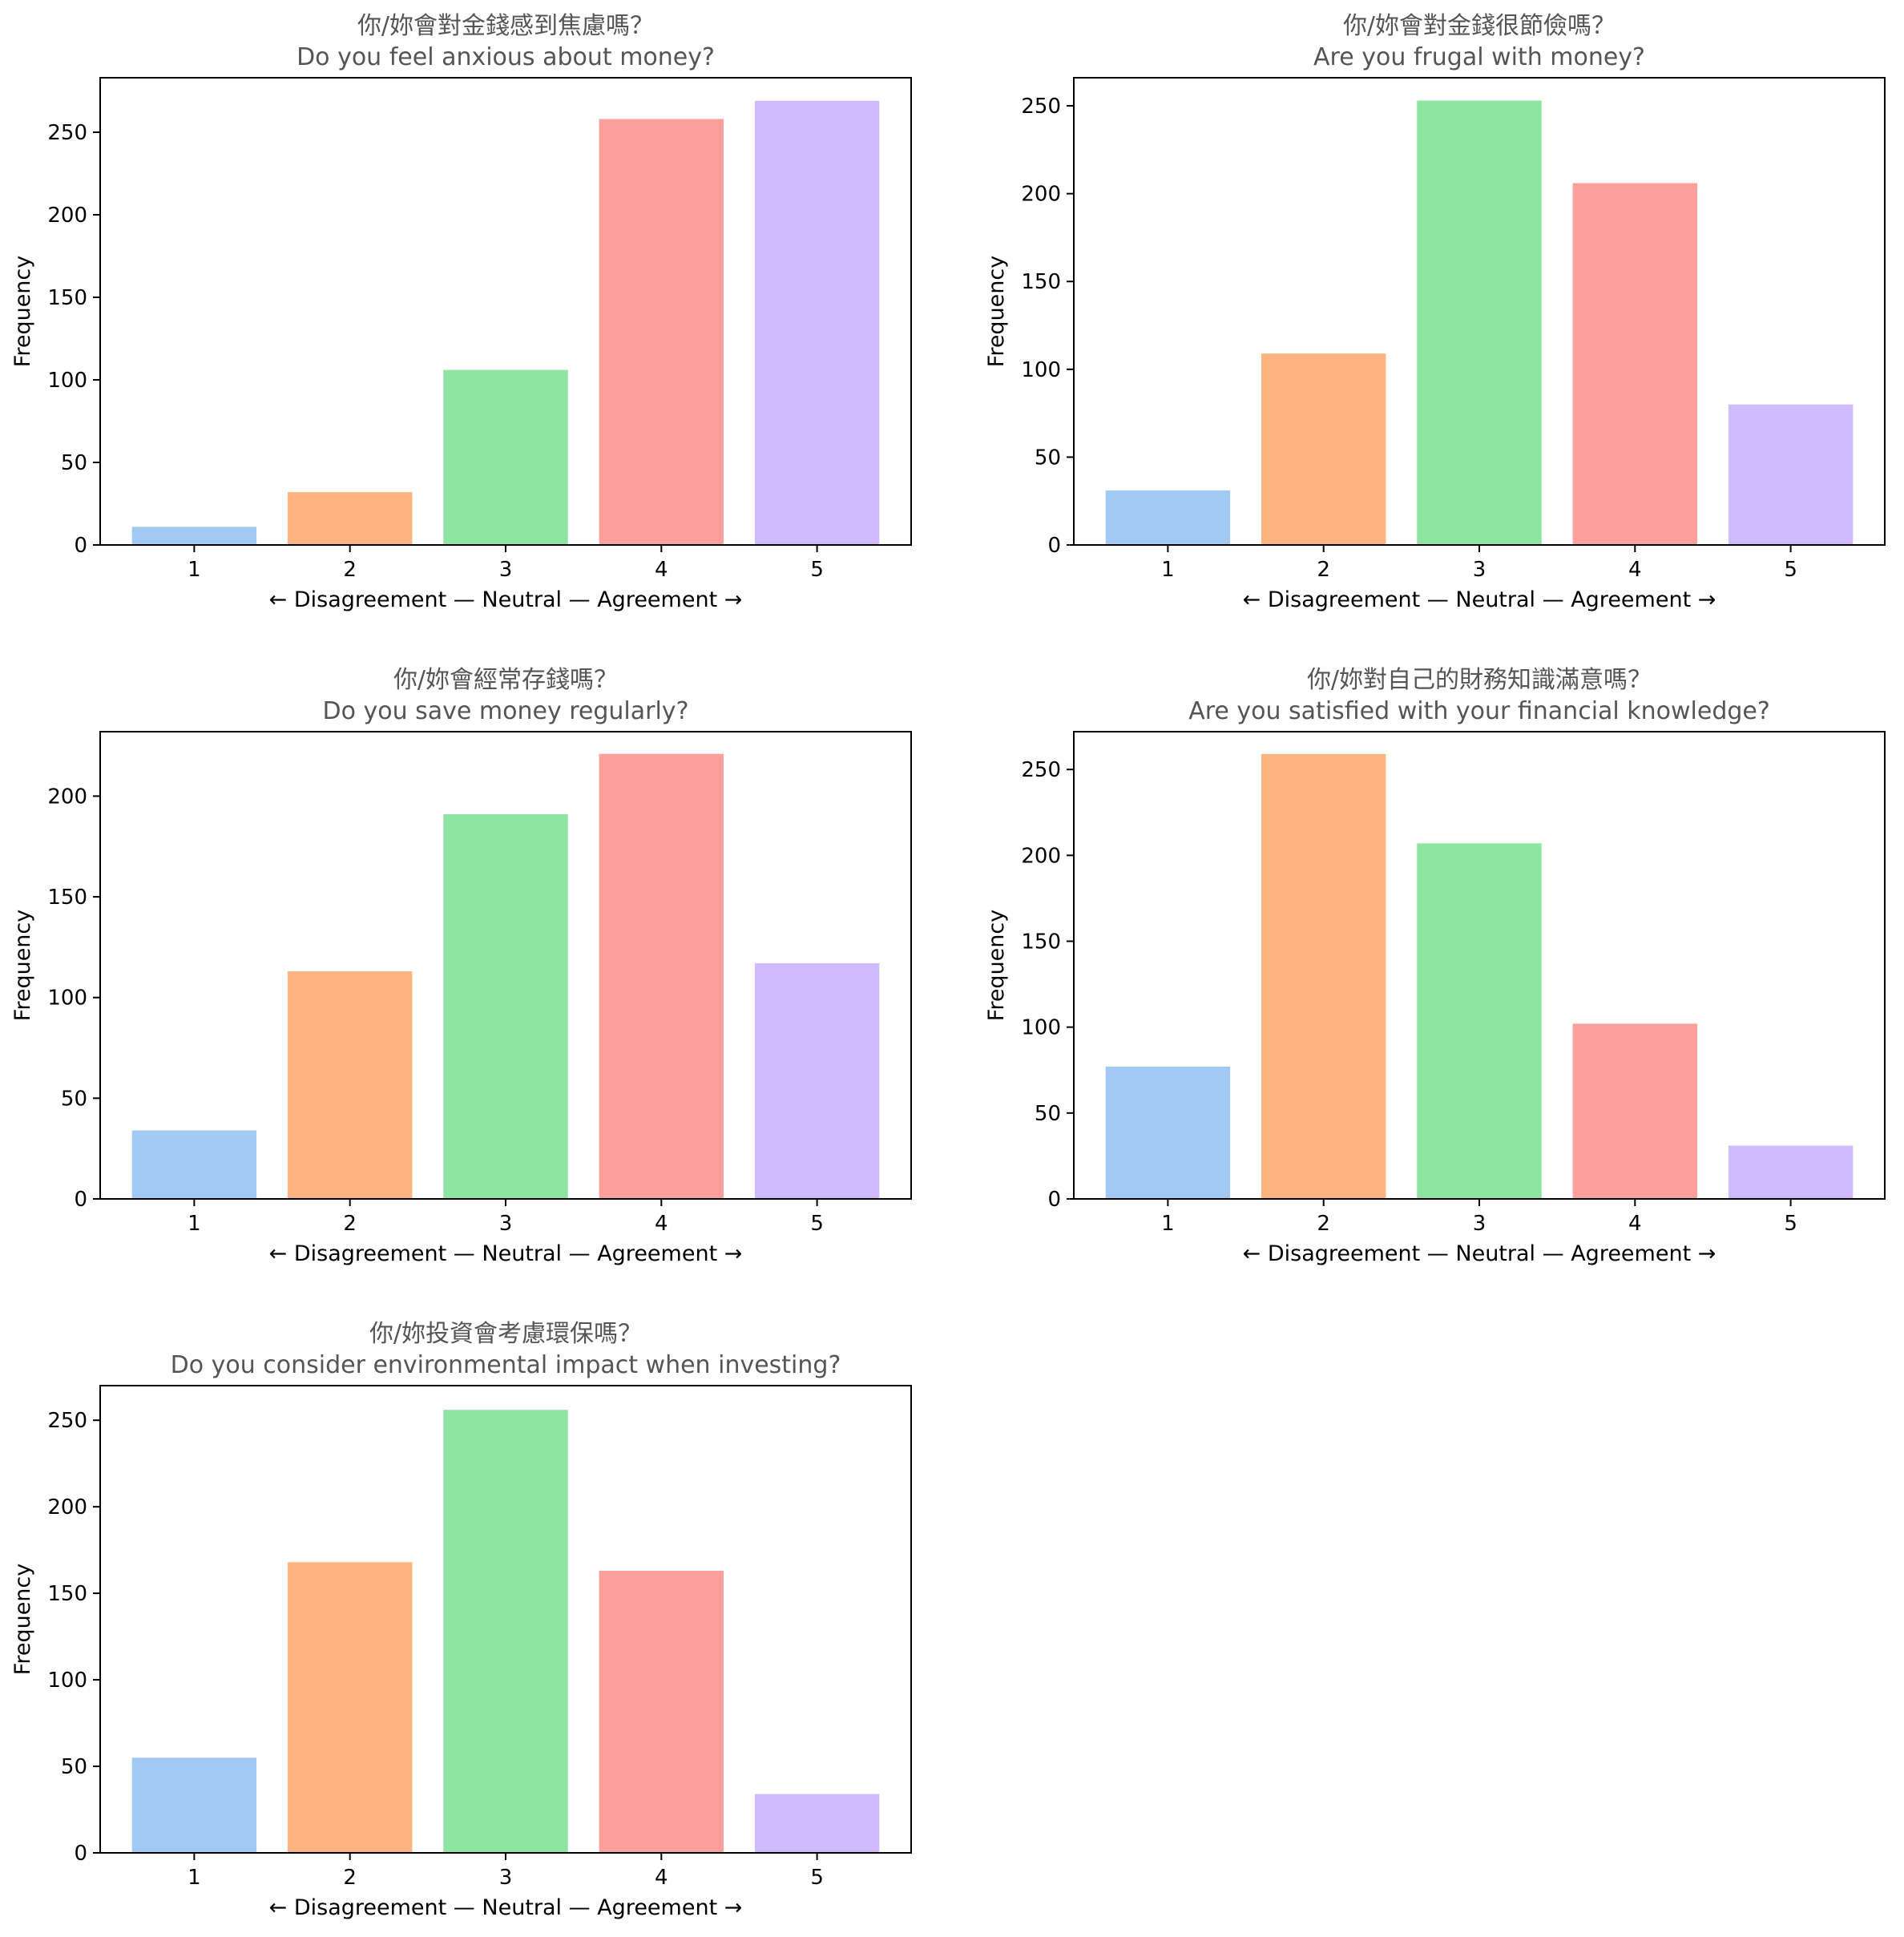 The width and height of the screenshot is (1904, 1937). What do you see at coordinates (505, 1334) in the screenshot?
I see `chart-title: 你/妳投資會考慮環保嗎？` at bounding box center [505, 1334].